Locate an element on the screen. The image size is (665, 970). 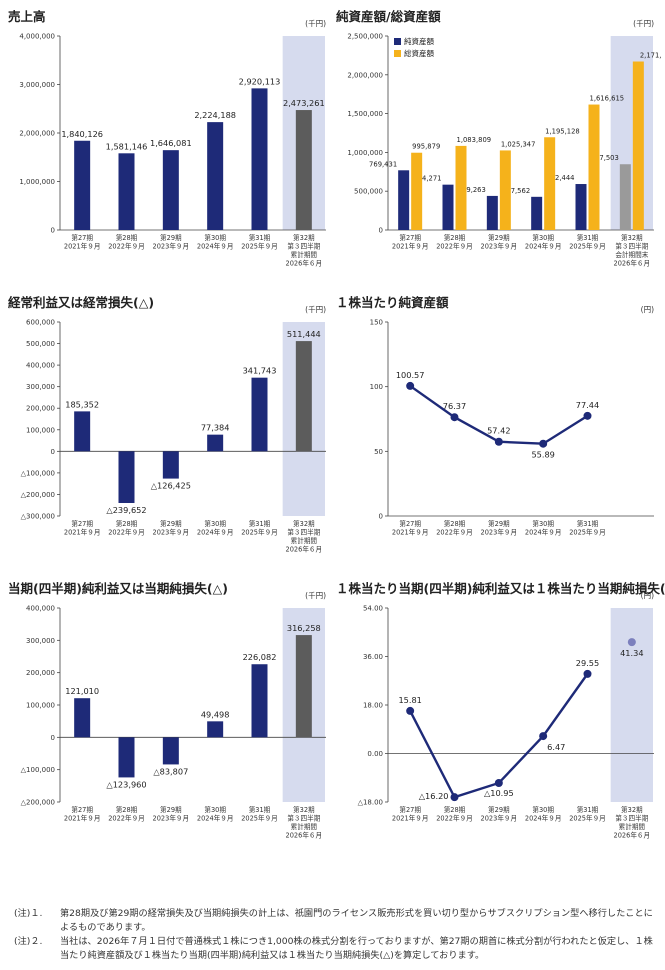
x-tick-label: 第29期 is located at coordinates (171, 809).